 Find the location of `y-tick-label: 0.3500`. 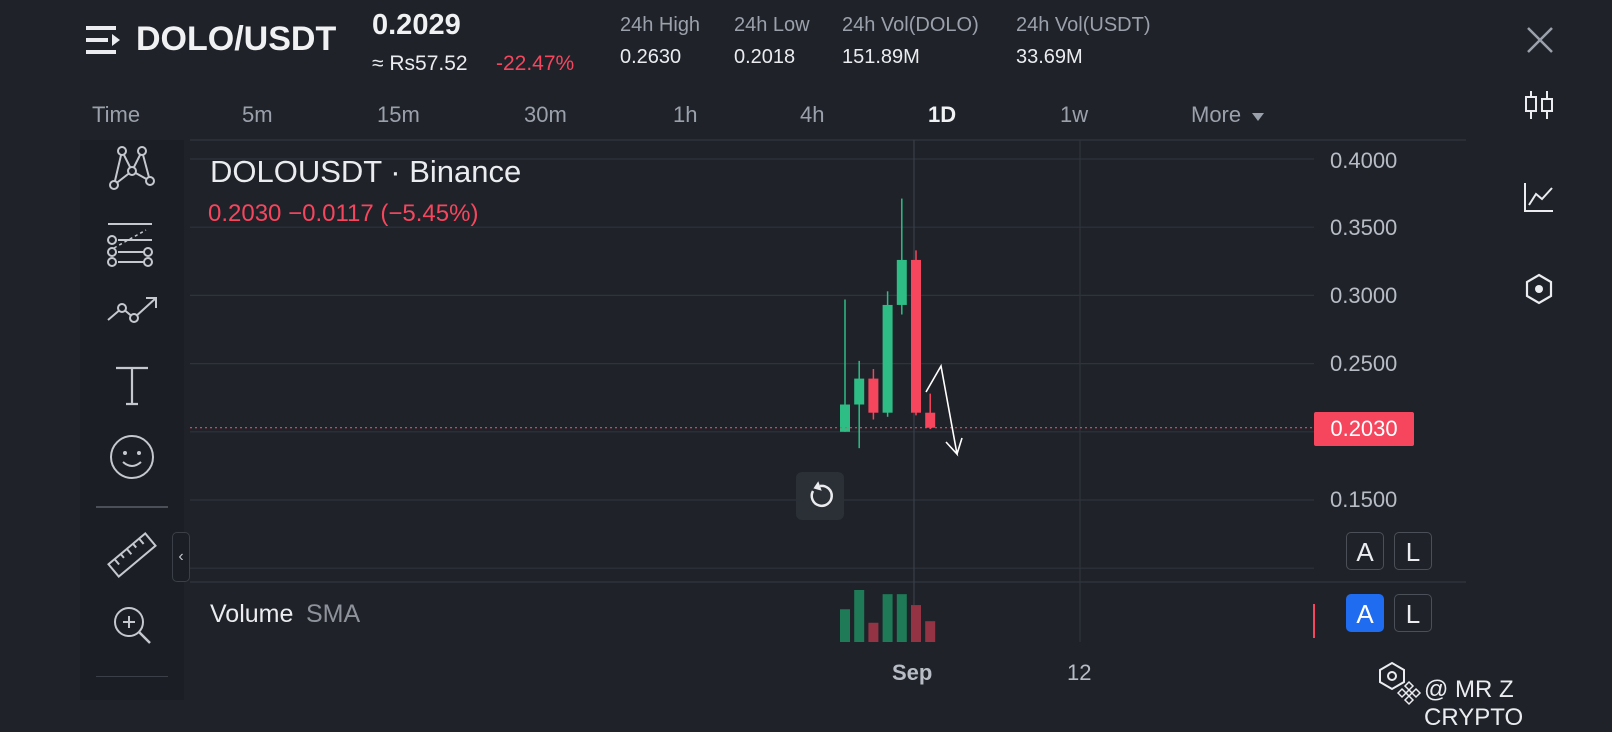

y-tick-label: 0.3500 is located at coordinates (1364, 227).